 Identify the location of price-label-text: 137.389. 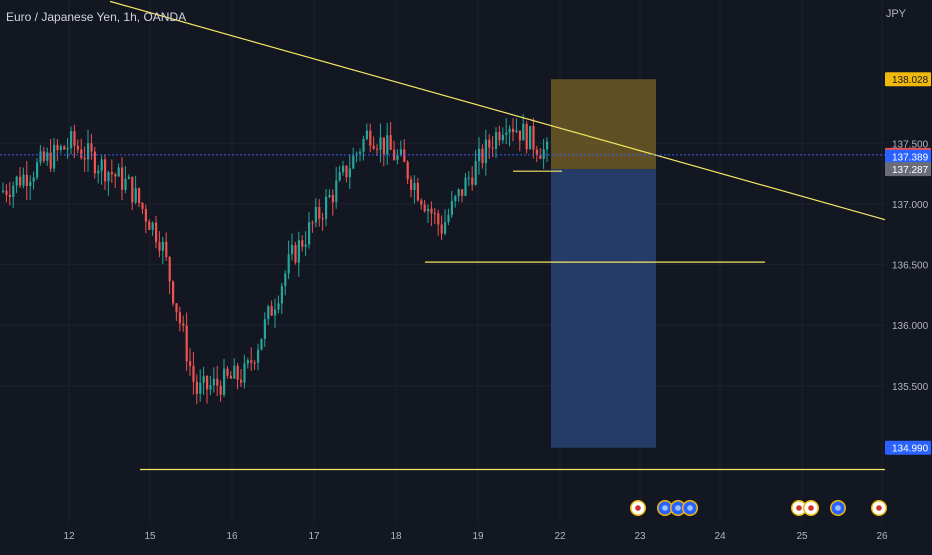
(910, 158).